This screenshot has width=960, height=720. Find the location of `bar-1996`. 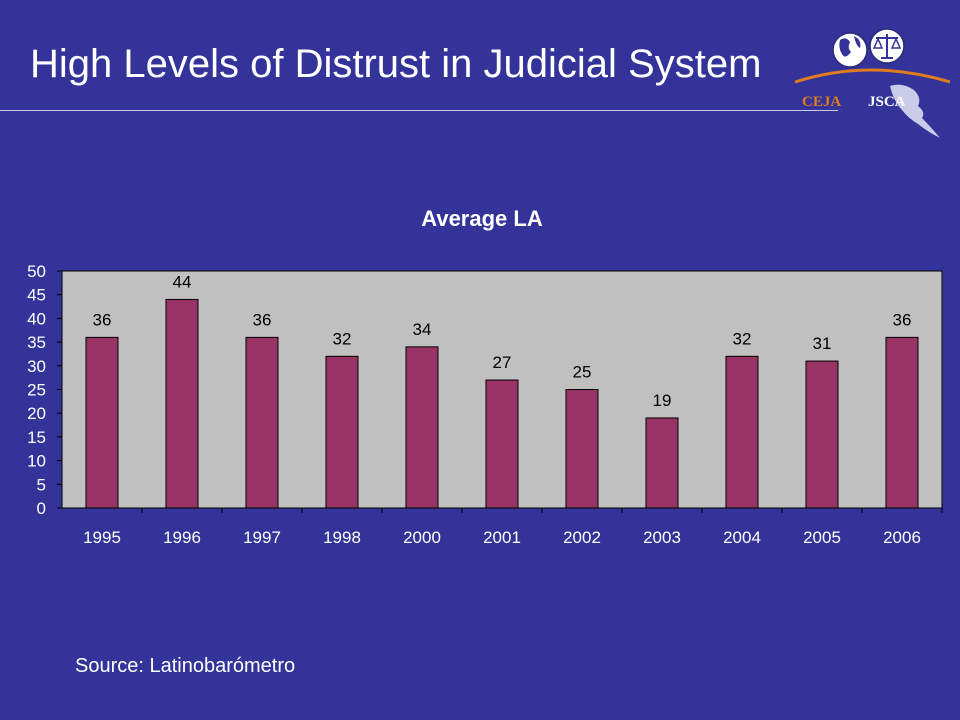

bar-1996 is located at coordinates (182, 403).